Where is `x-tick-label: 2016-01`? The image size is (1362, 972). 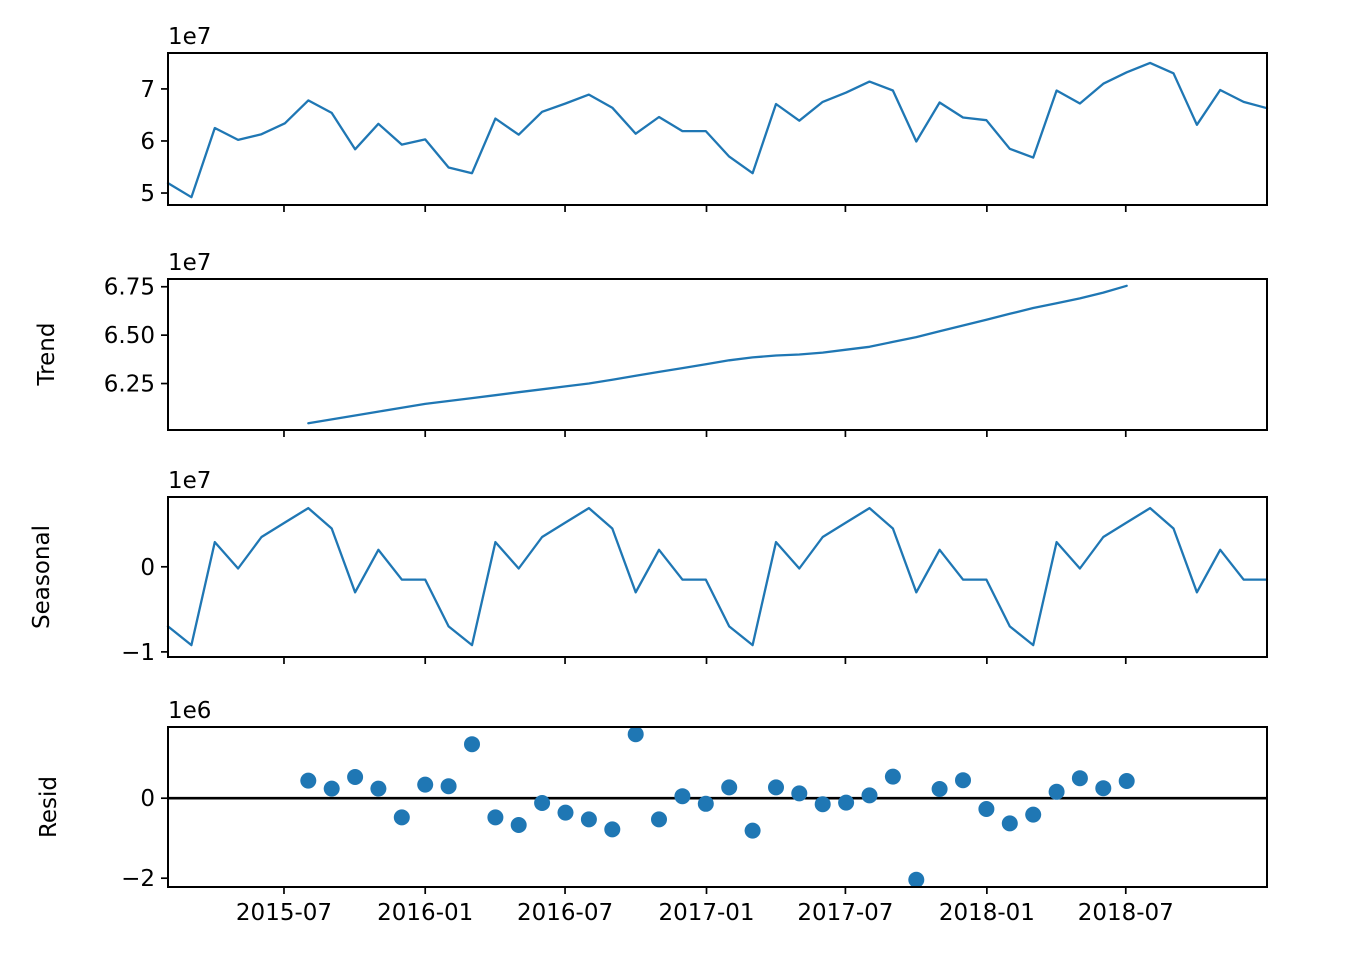 x-tick-label: 2016-01 is located at coordinates (425, 913).